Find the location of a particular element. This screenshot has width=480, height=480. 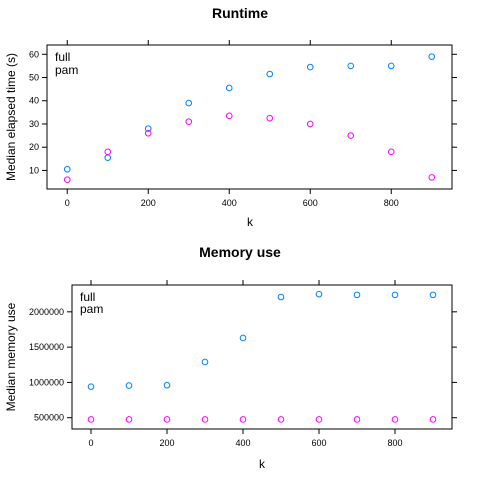

memory-title: Memory use is located at coordinates (240, 252).